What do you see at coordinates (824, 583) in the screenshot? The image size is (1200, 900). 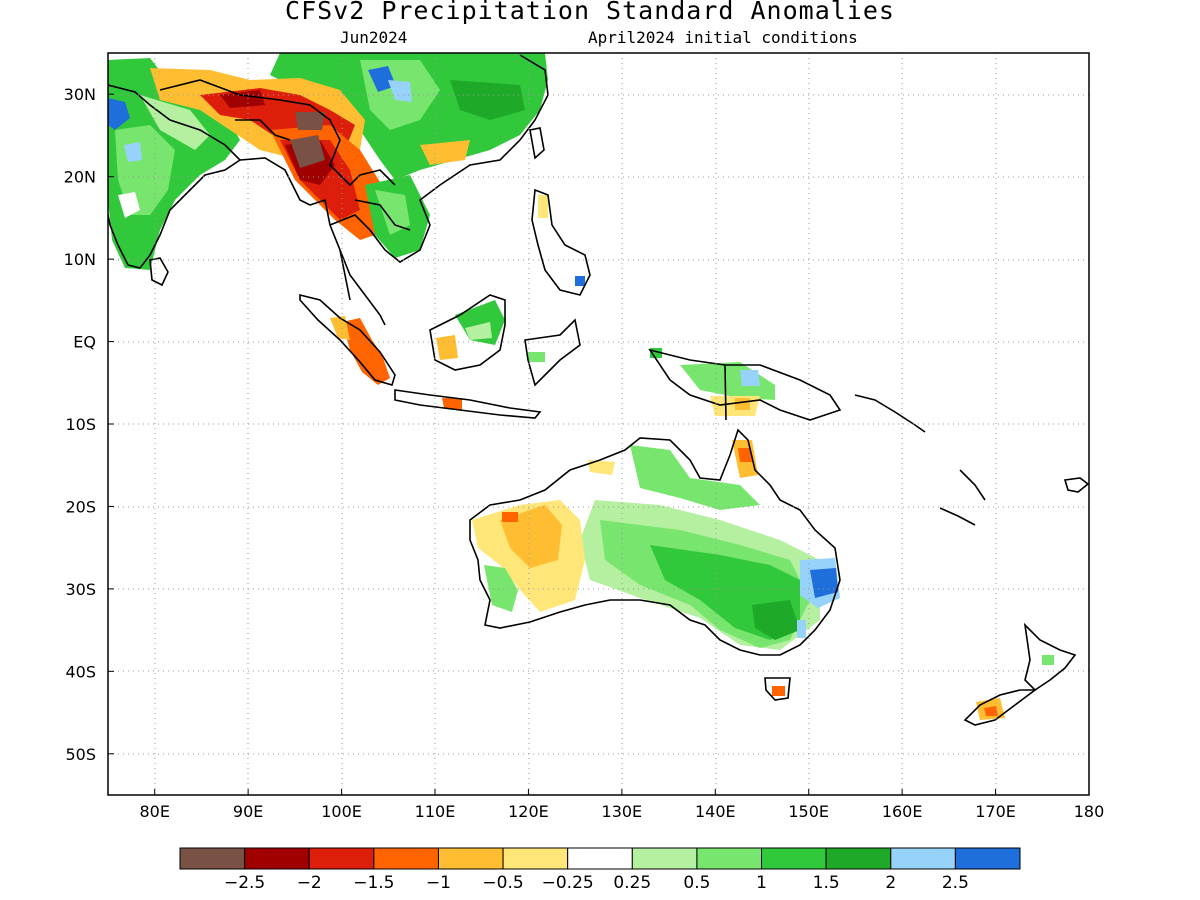 I see `anomaly-australia-blue` at bounding box center [824, 583].